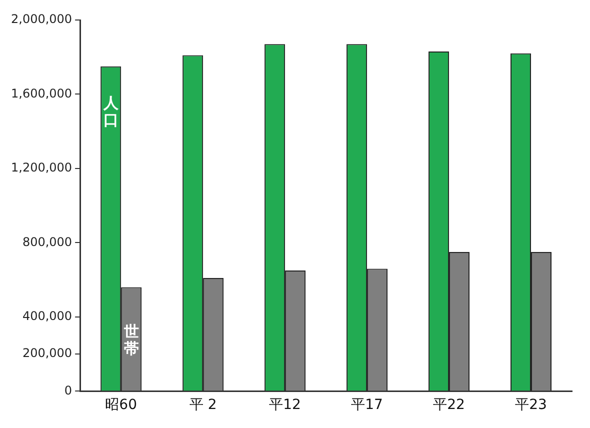 Image resolution: width=590 pixels, height=428 pixels. I want to click on y-tick-label: 800,000, so click(47, 241).